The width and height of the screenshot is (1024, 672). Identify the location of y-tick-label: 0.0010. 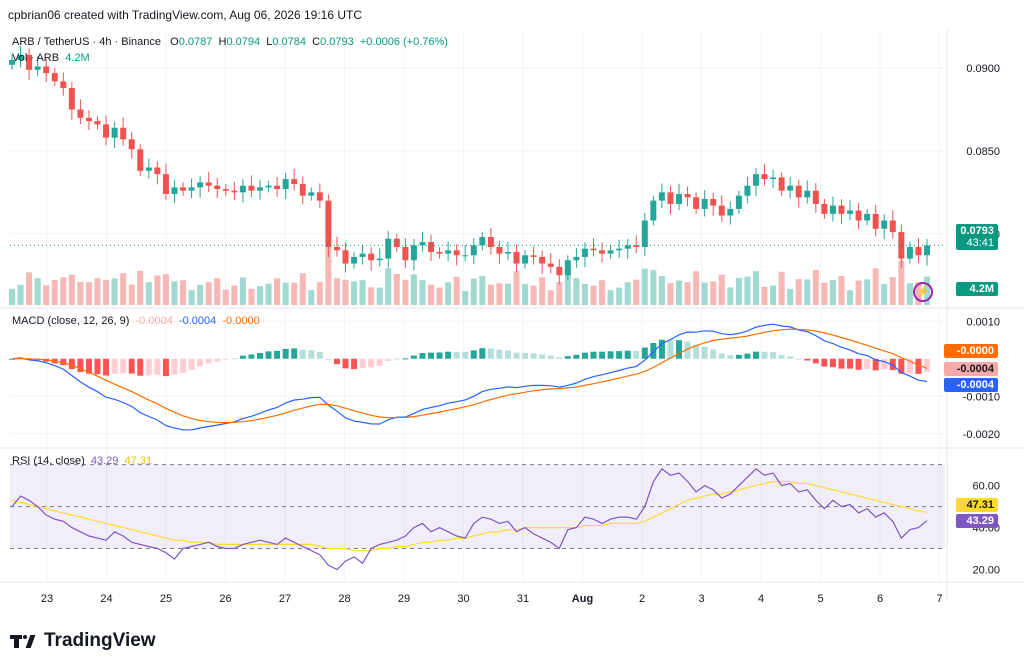
(983, 322).